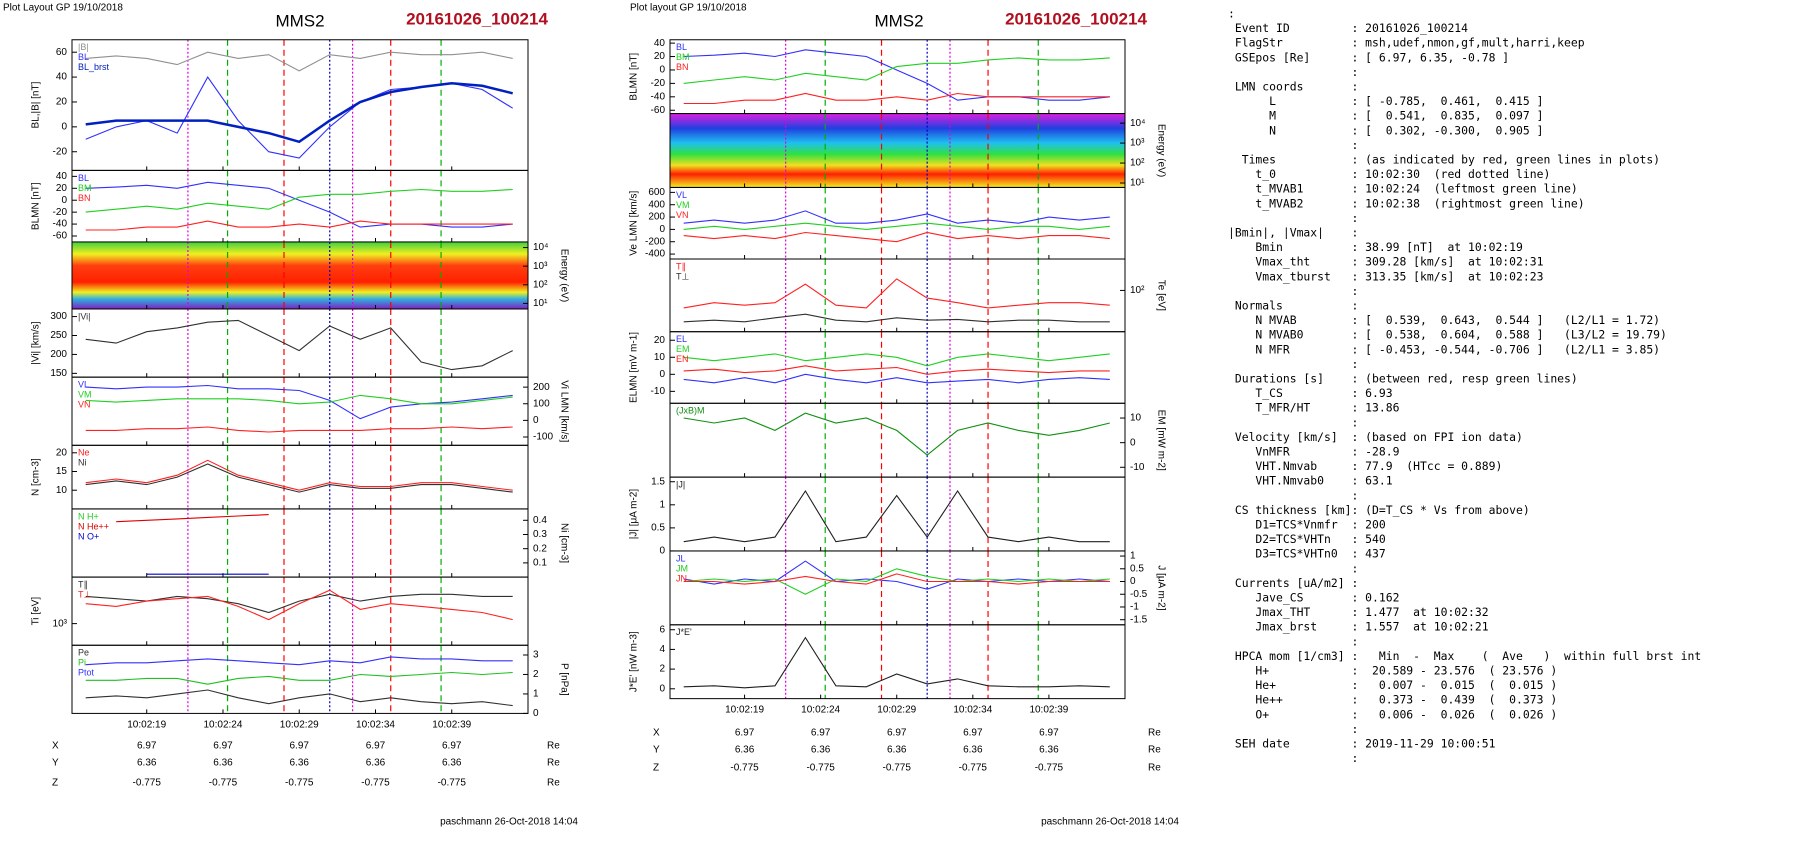 This screenshot has width=1804, height=841. I want to click on x-tick-label: 10:02:19, so click(146, 725).